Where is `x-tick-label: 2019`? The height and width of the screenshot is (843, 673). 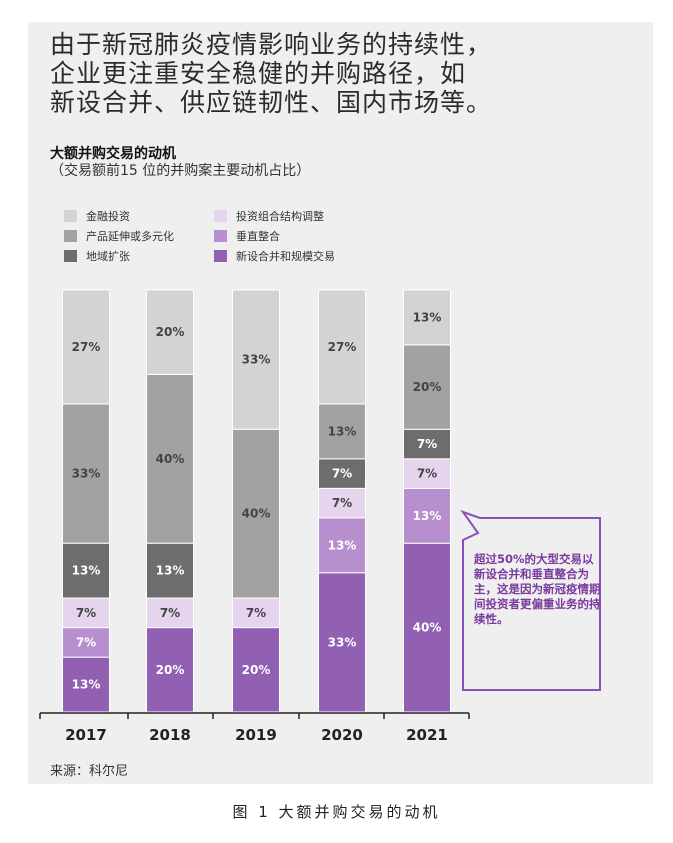 x-tick-label: 2019 is located at coordinates (256, 735).